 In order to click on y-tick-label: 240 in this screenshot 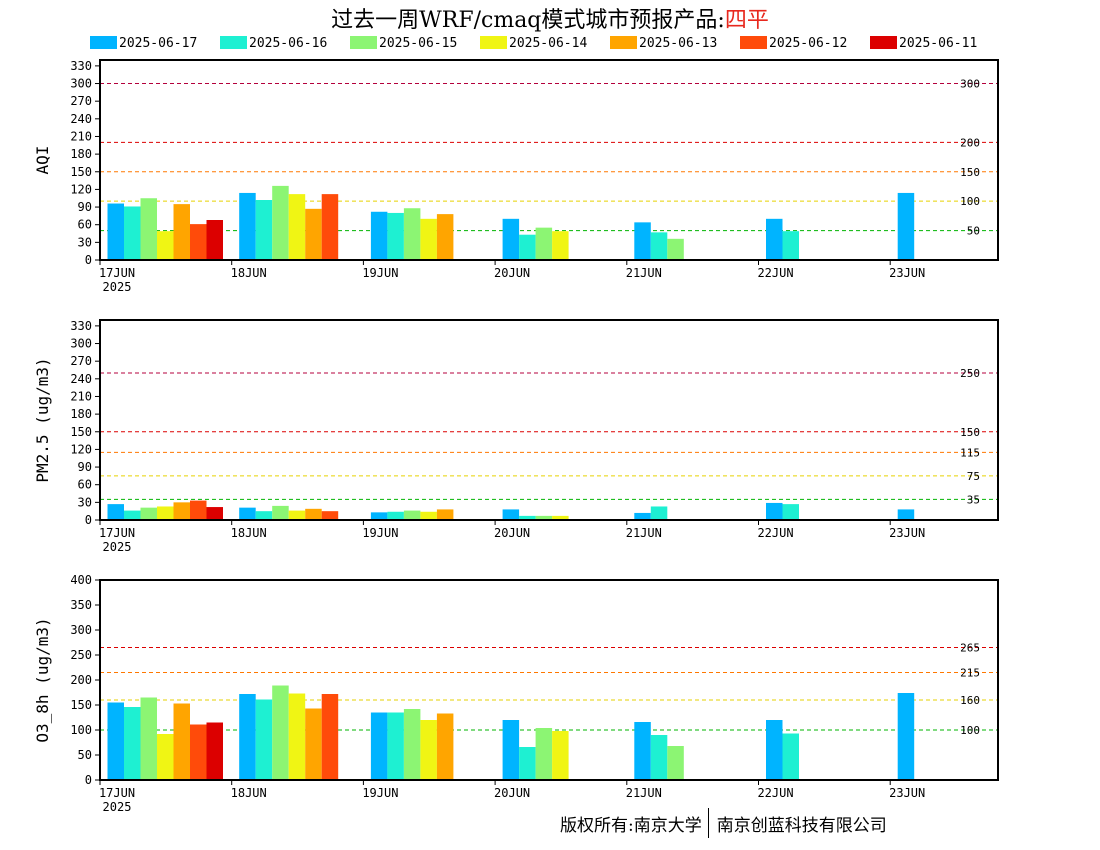, I will do `click(81, 119)`.